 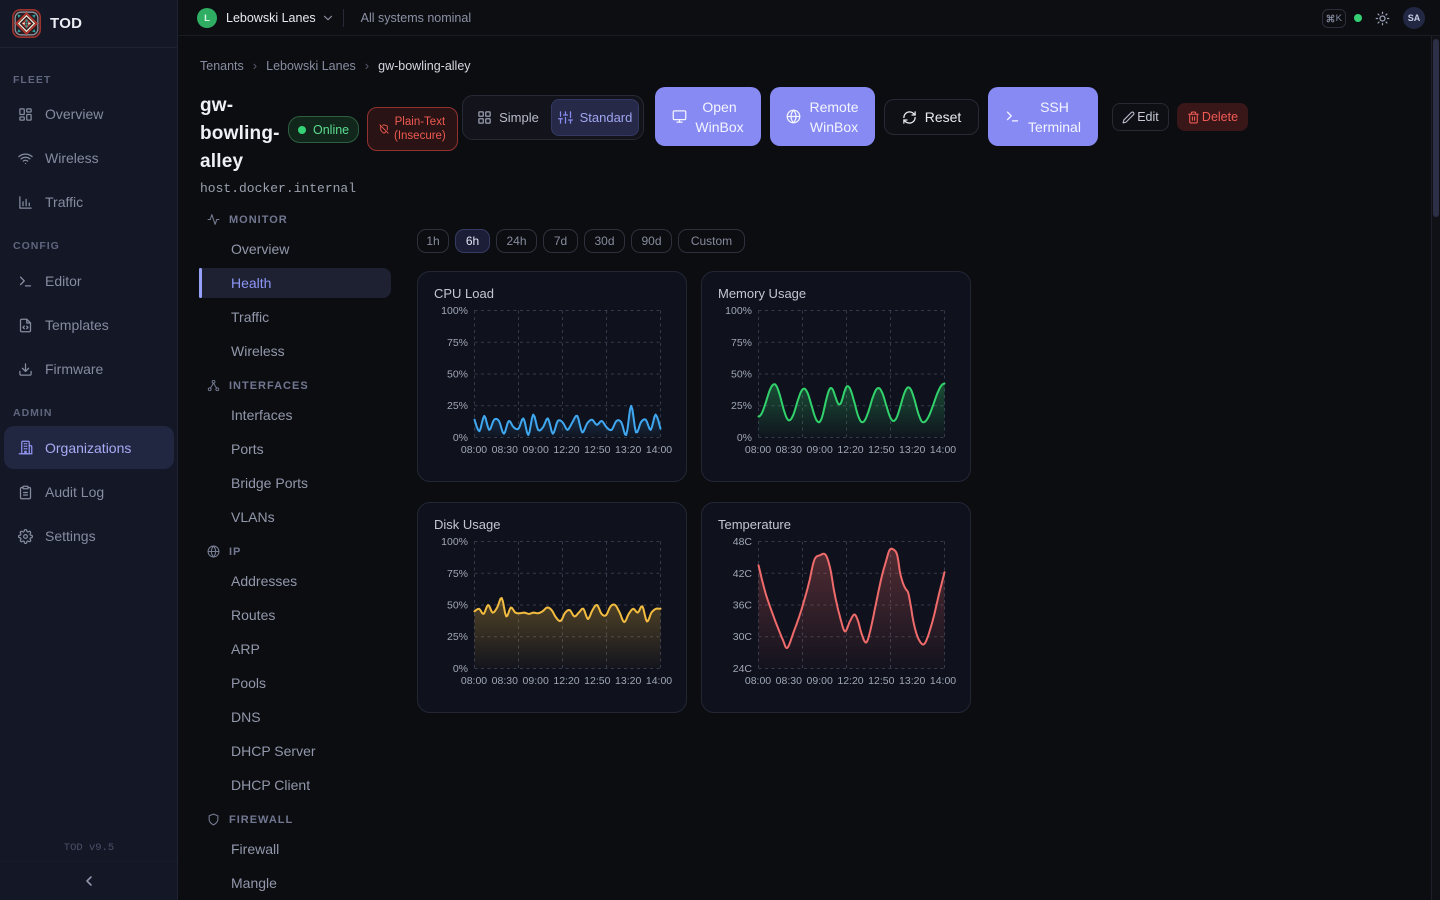 What do you see at coordinates (743, 637) in the screenshot?
I see `svg-text: 30C` at bounding box center [743, 637].